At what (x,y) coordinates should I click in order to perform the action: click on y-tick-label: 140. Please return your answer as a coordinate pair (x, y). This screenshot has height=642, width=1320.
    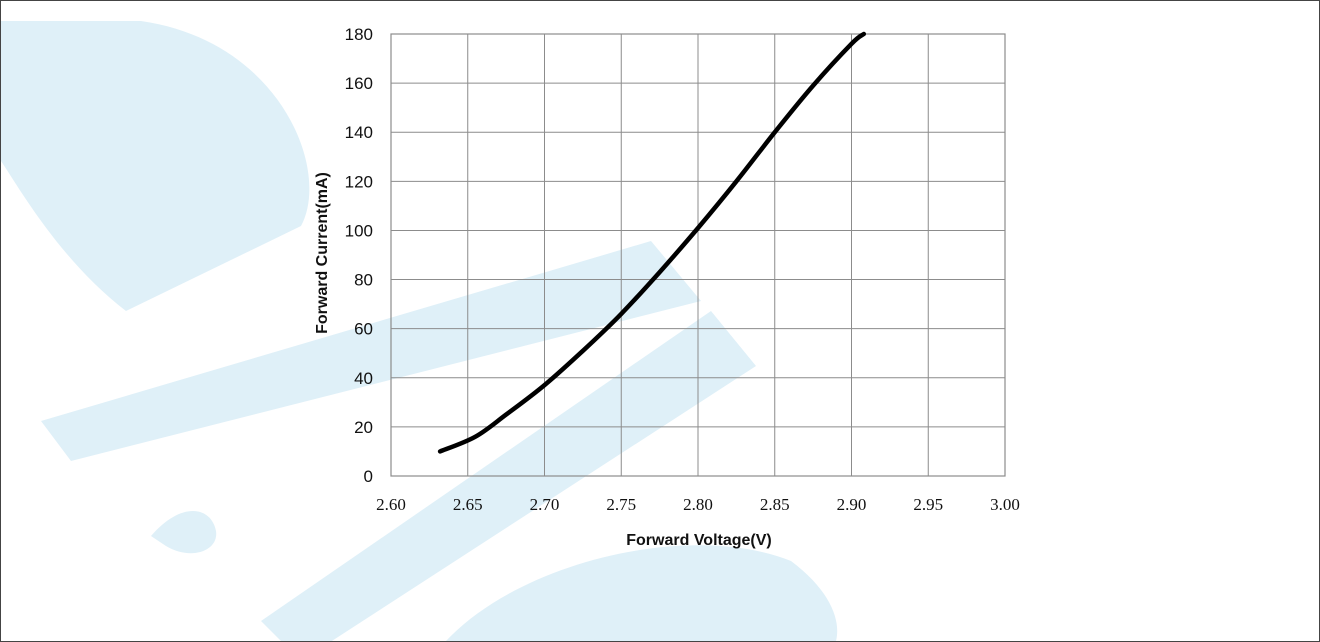
    Looking at the image, I should click on (359, 132).